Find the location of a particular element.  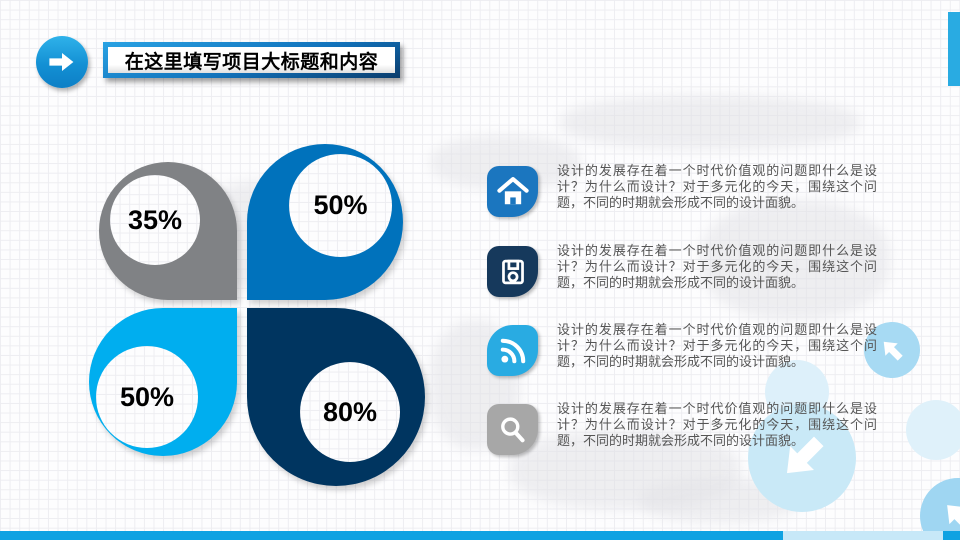

petal-bottom-right: 80% is located at coordinates (336, 397).